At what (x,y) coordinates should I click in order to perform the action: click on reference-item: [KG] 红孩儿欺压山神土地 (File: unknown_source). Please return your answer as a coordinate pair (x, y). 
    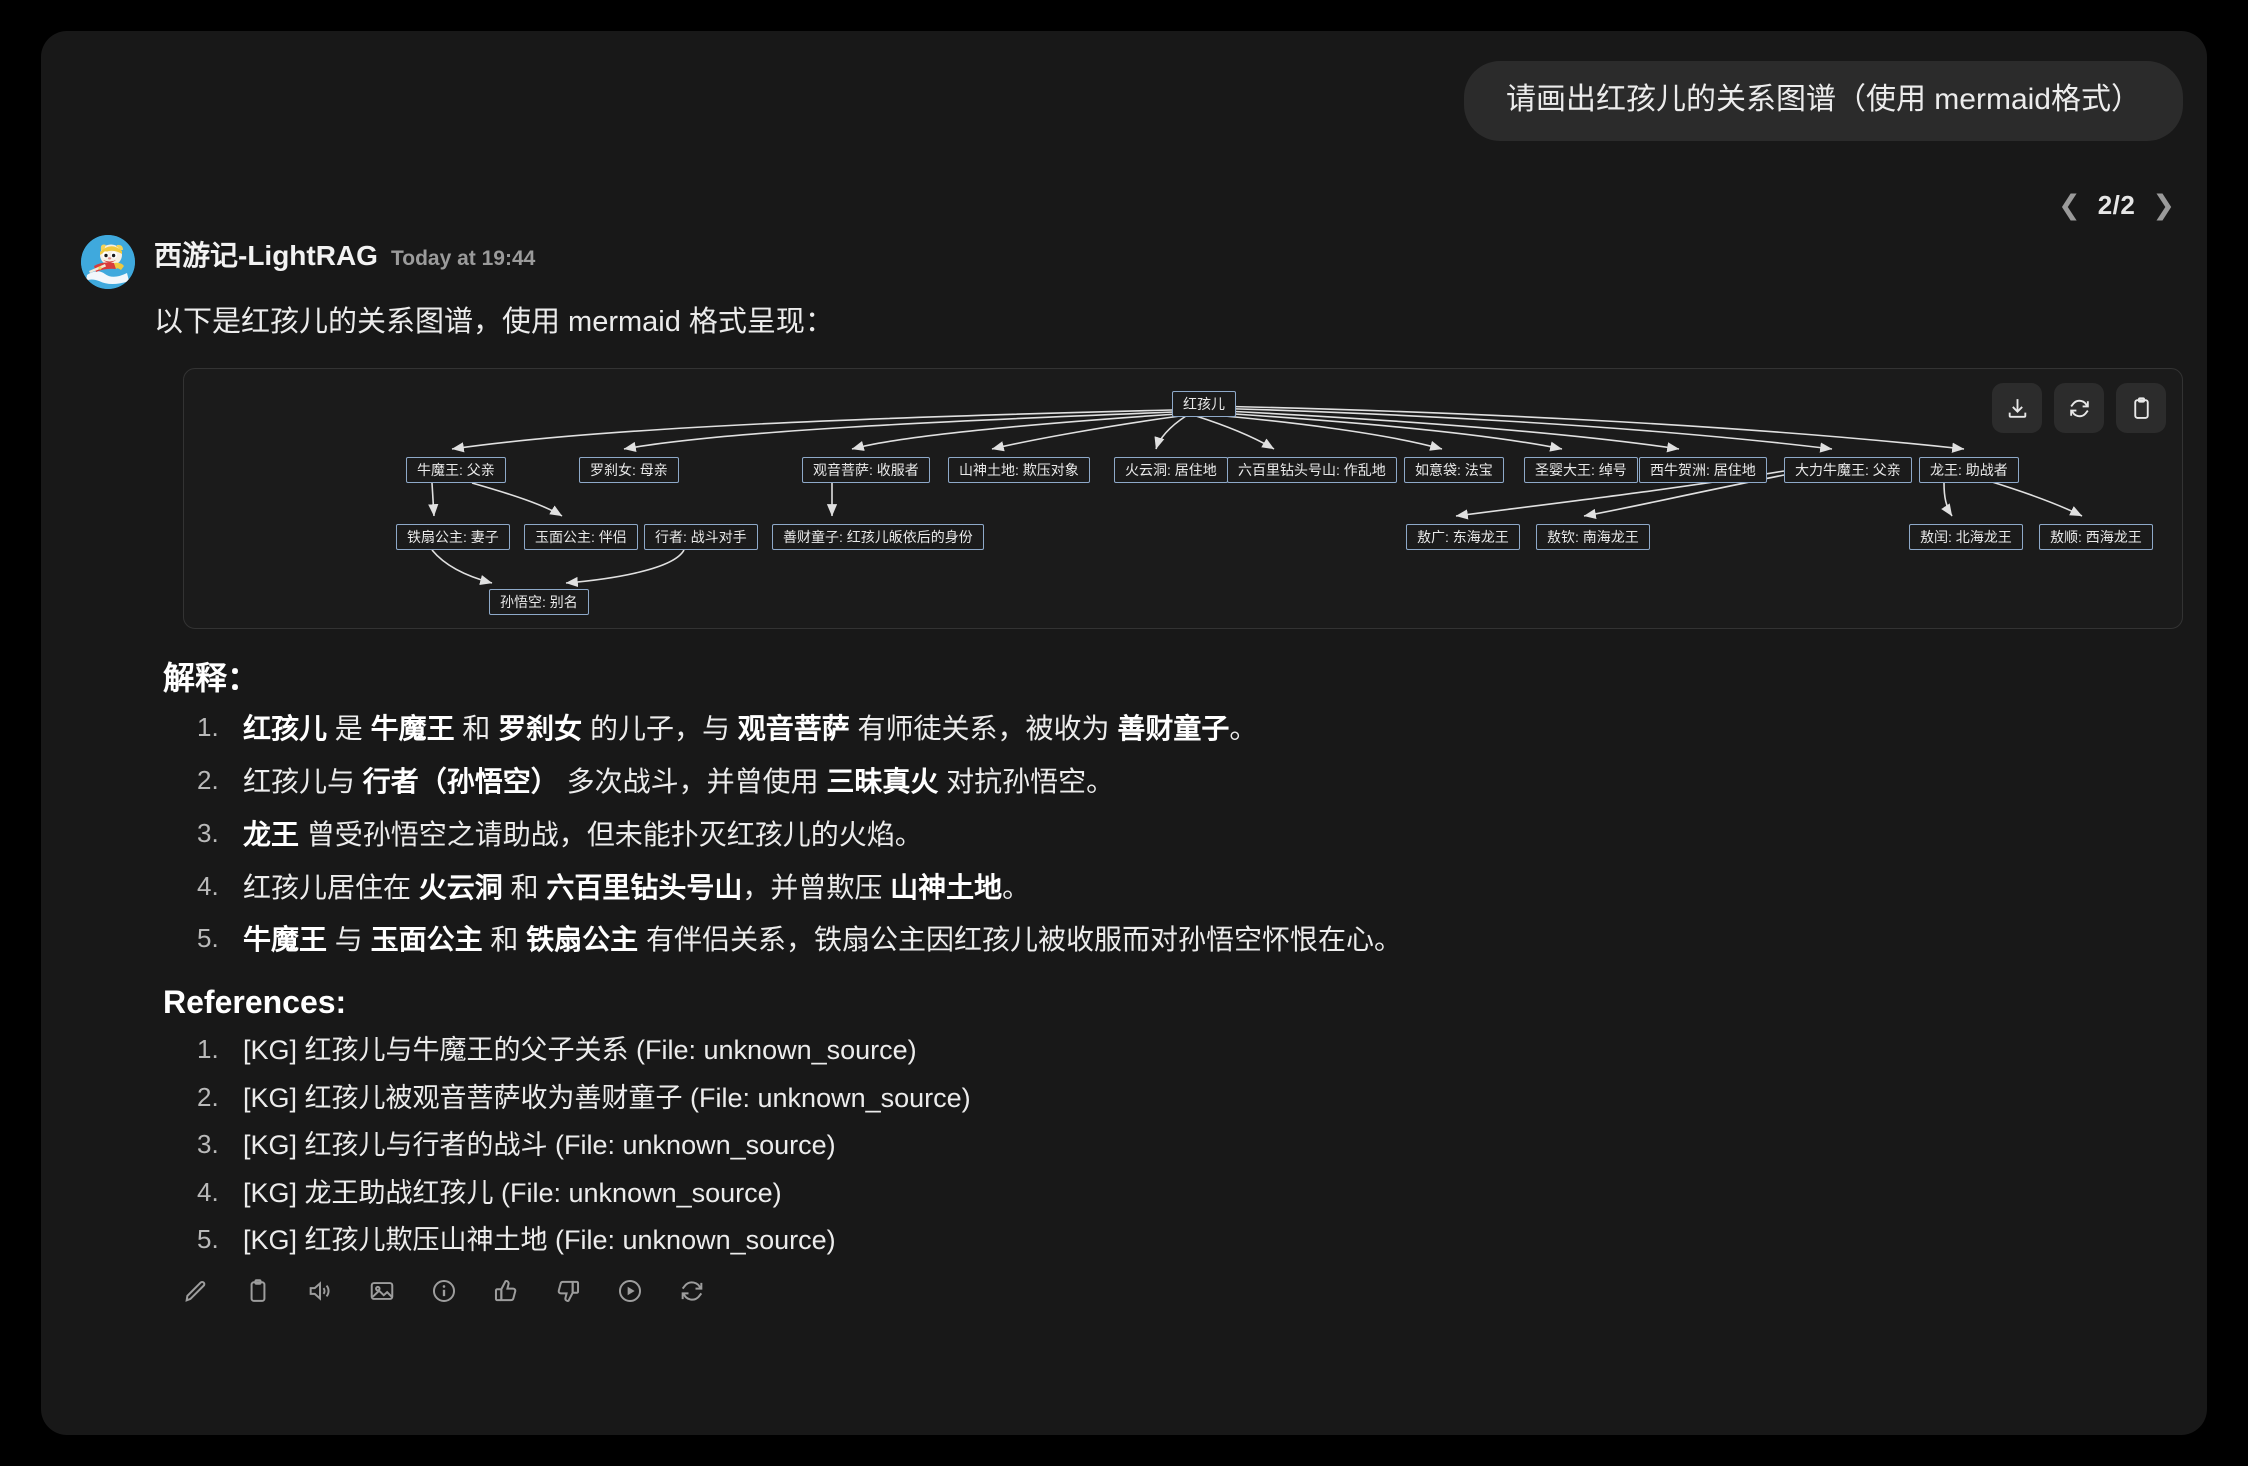
    Looking at the image, I should click on (516, 1239).